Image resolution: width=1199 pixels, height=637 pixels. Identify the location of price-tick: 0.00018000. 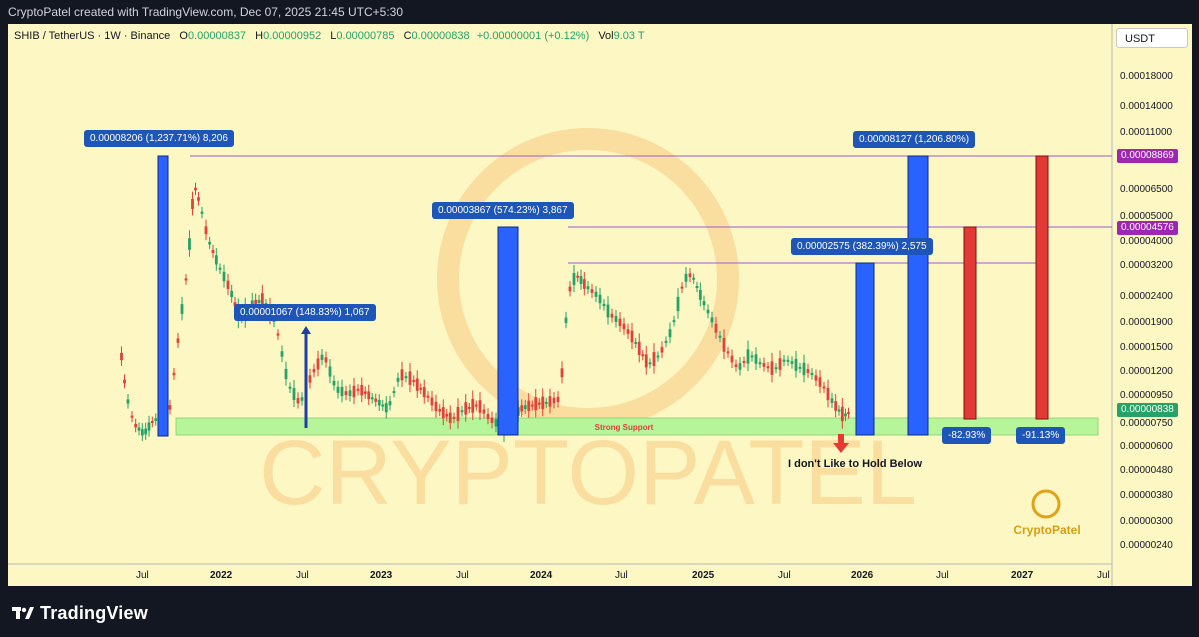
(1146, 76).